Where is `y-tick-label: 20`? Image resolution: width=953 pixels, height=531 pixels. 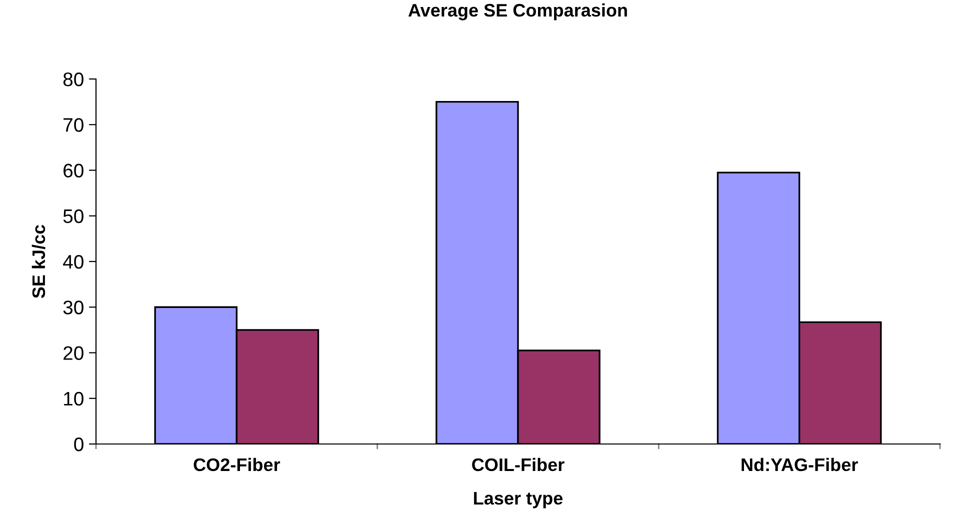
y-tick-label: 20 is located at coordinates (74, 353).